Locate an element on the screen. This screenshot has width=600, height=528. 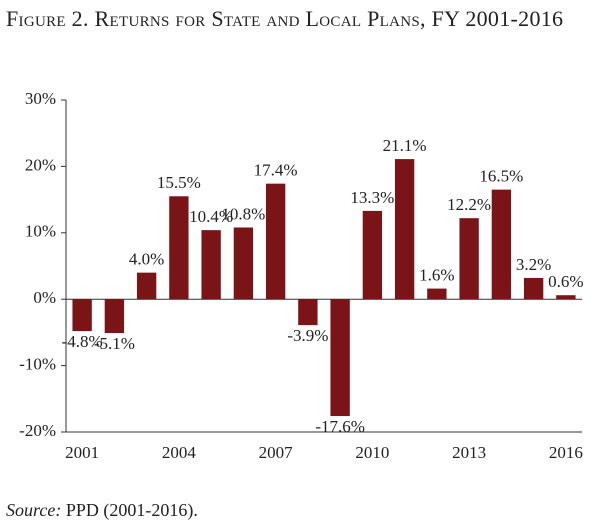
source: Source: PPD (2001-2016). is located at coordinates (102, 510).